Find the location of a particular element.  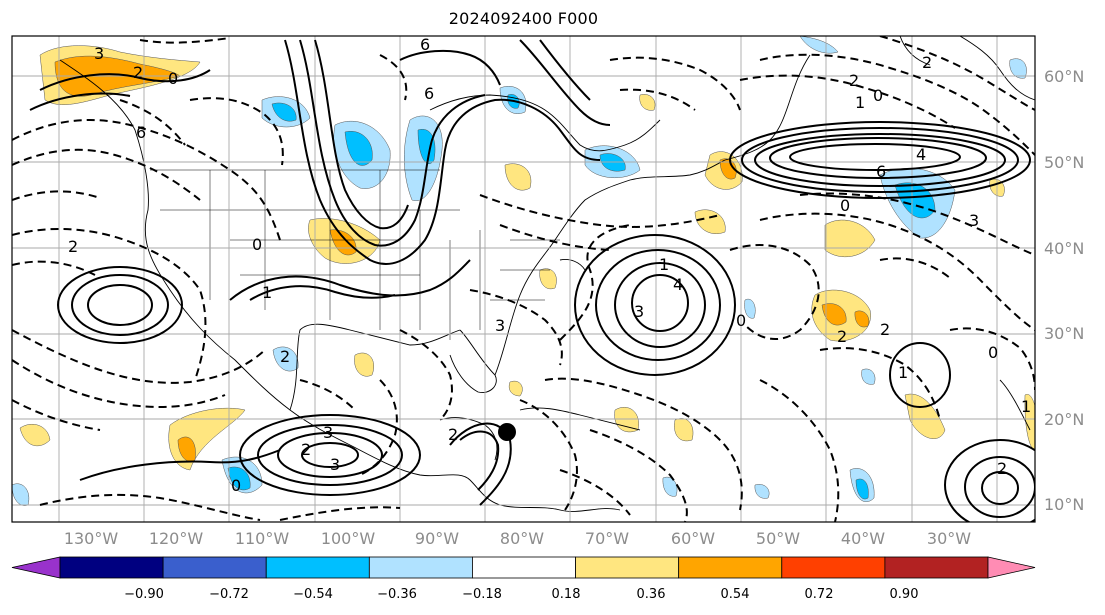

lon-label-90w: 90°W is located at coordinates (437, 538).